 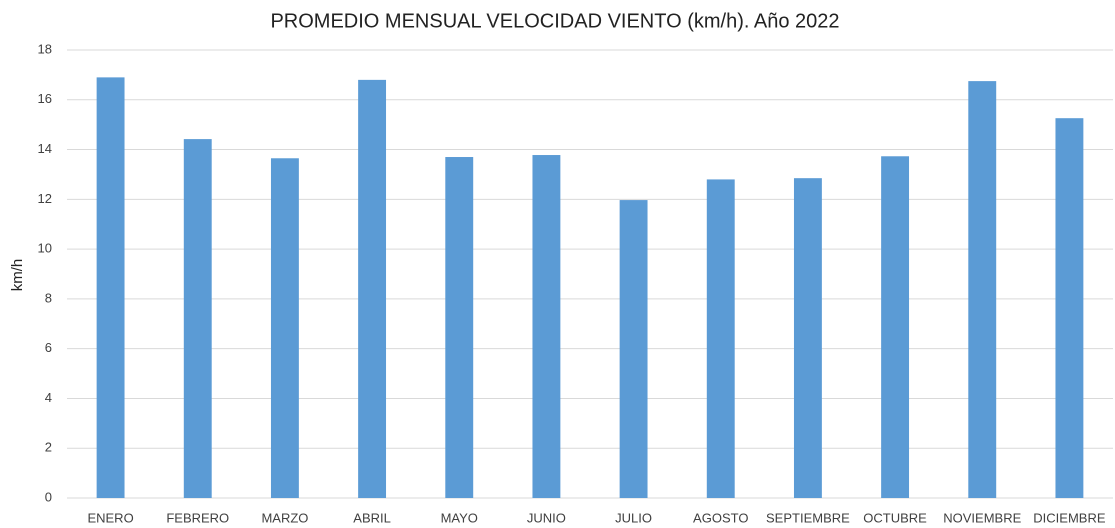 I want to click on y-tick-label: 4, so click(x=48, y=397).